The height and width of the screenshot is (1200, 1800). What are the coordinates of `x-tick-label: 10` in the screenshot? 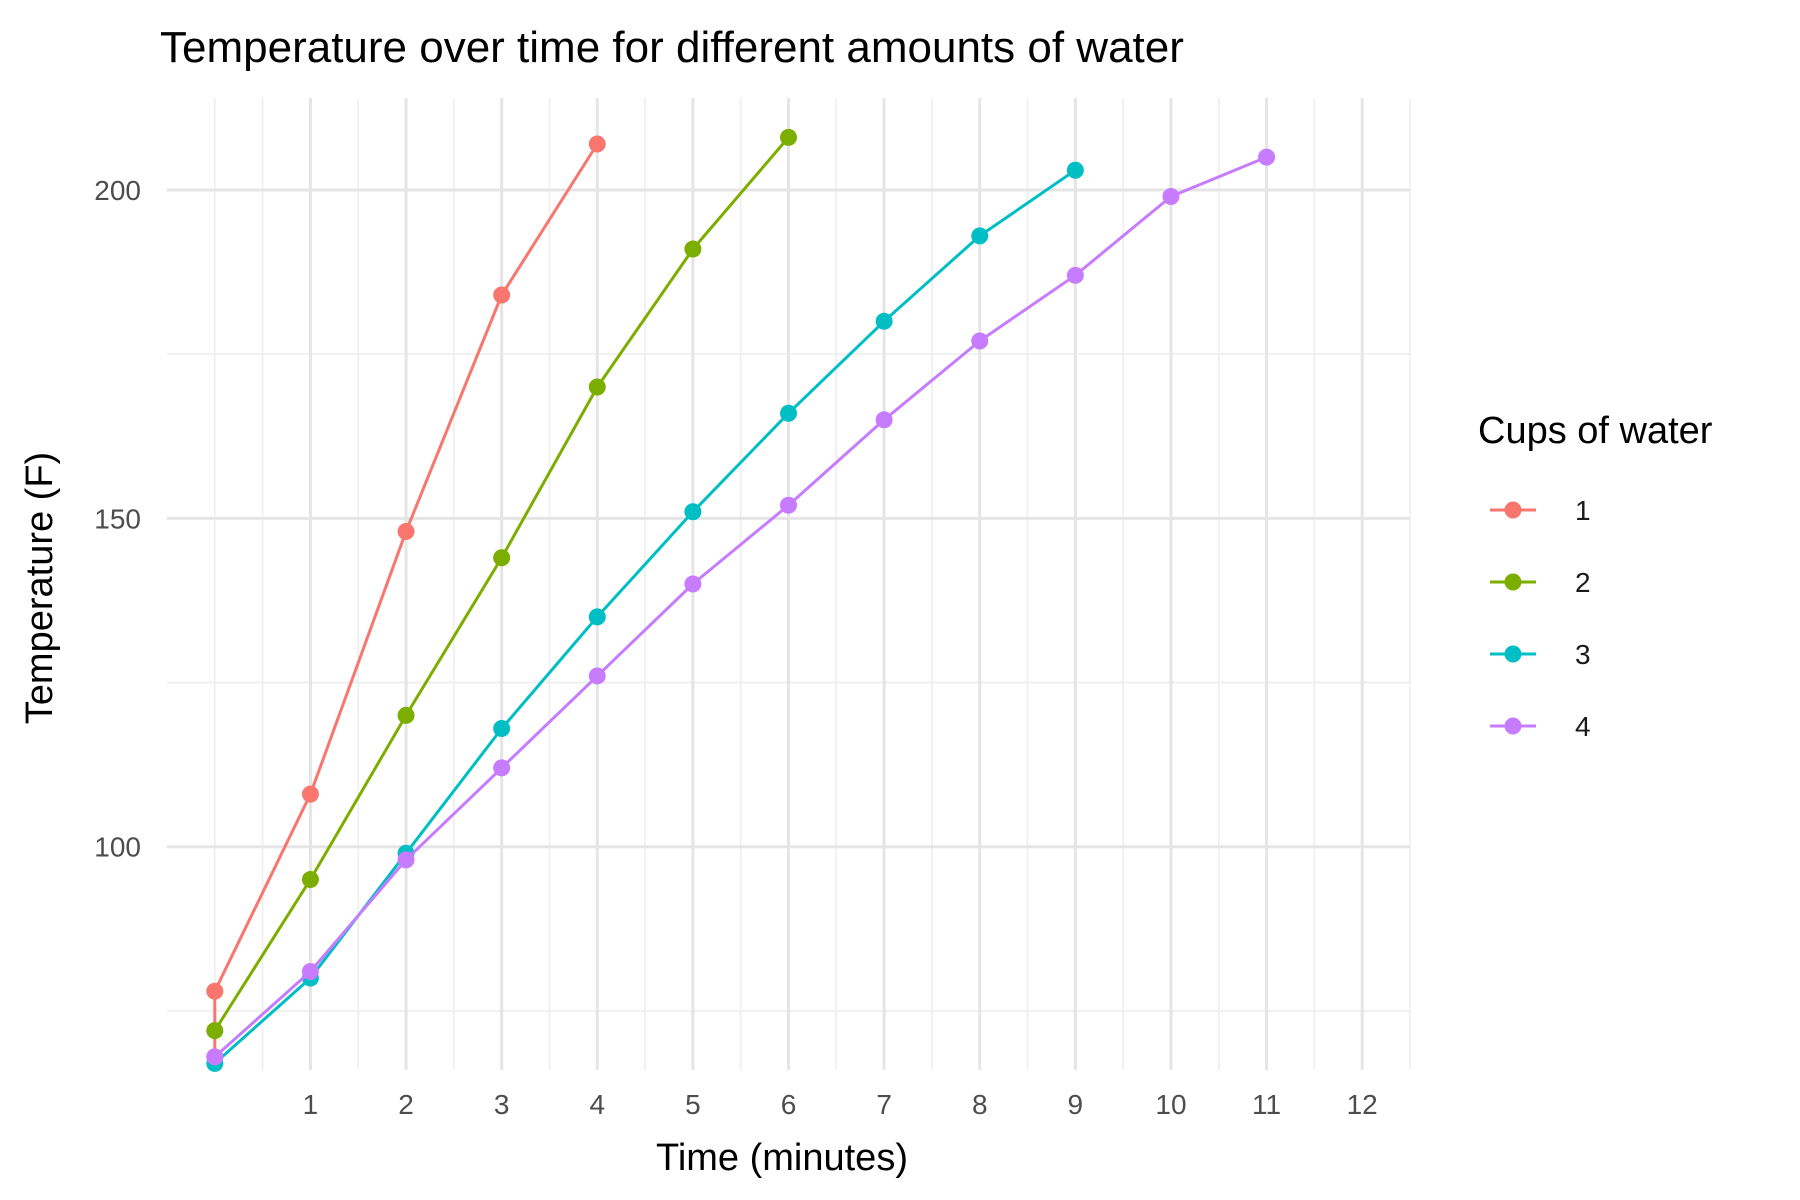 It's located at (1170, 1104).